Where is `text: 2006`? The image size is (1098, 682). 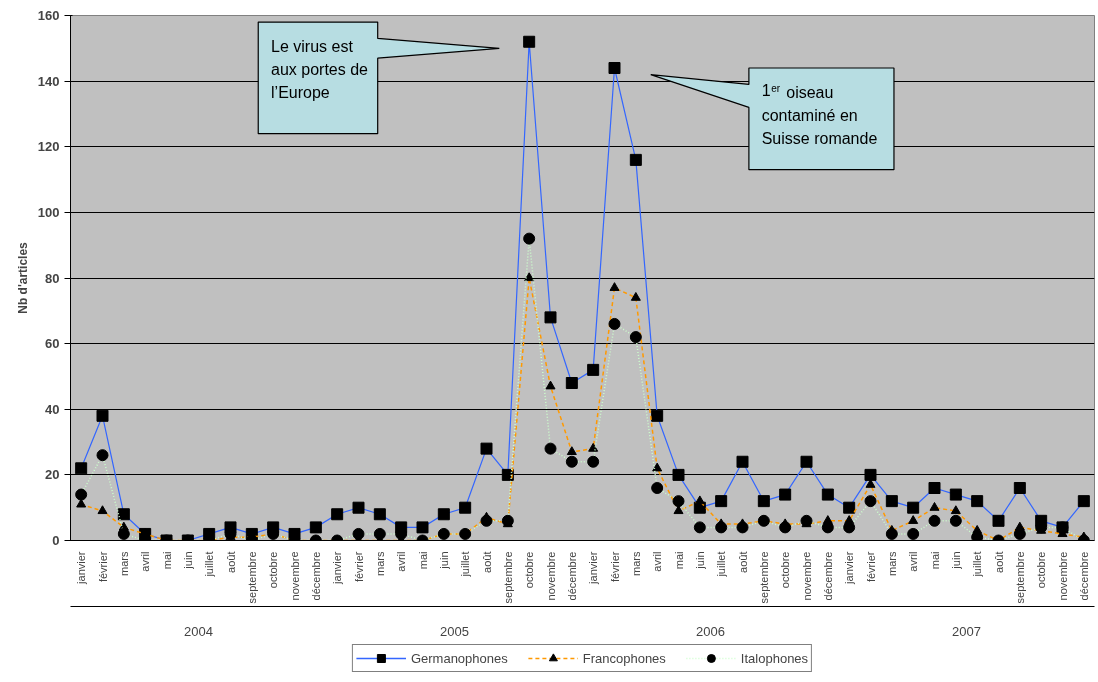
text: 2006 is located at coordinates (710, 631).